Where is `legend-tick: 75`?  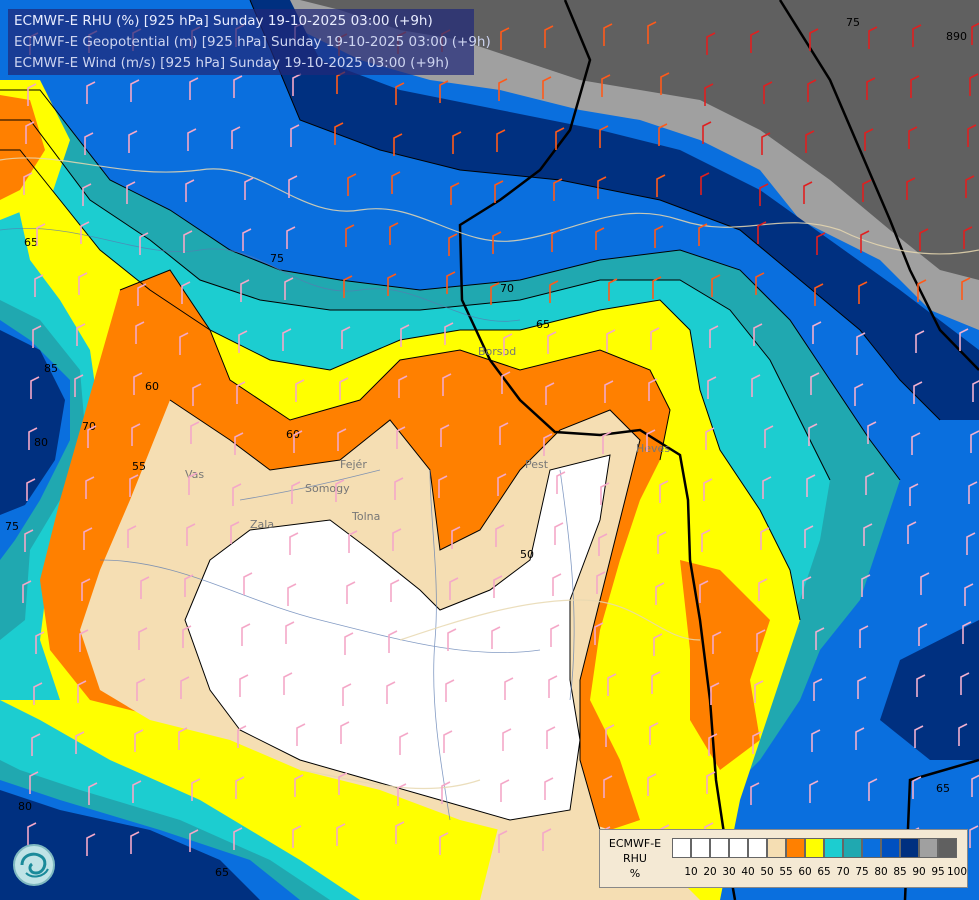
legend-tick: 75 is located at coordinates (862, 872).